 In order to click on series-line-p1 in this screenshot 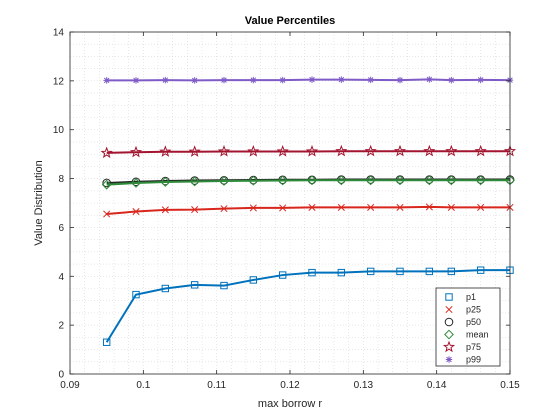, I will do `click(307, 306)`.